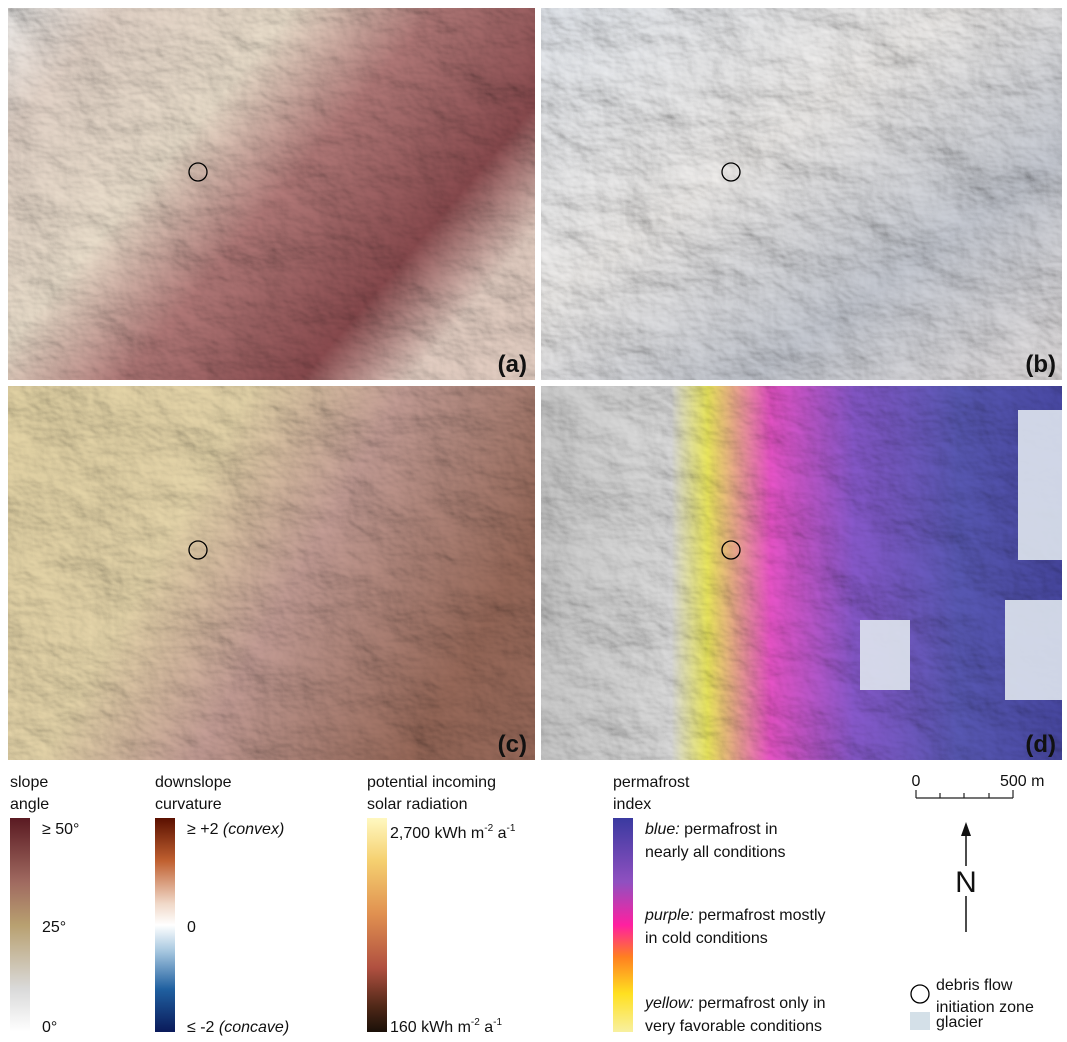 This screenshot has width=1067, height=1042. Describe the element at coordinates (253, 829) in the screenshot. I see `label-note: (convex)` at that location.